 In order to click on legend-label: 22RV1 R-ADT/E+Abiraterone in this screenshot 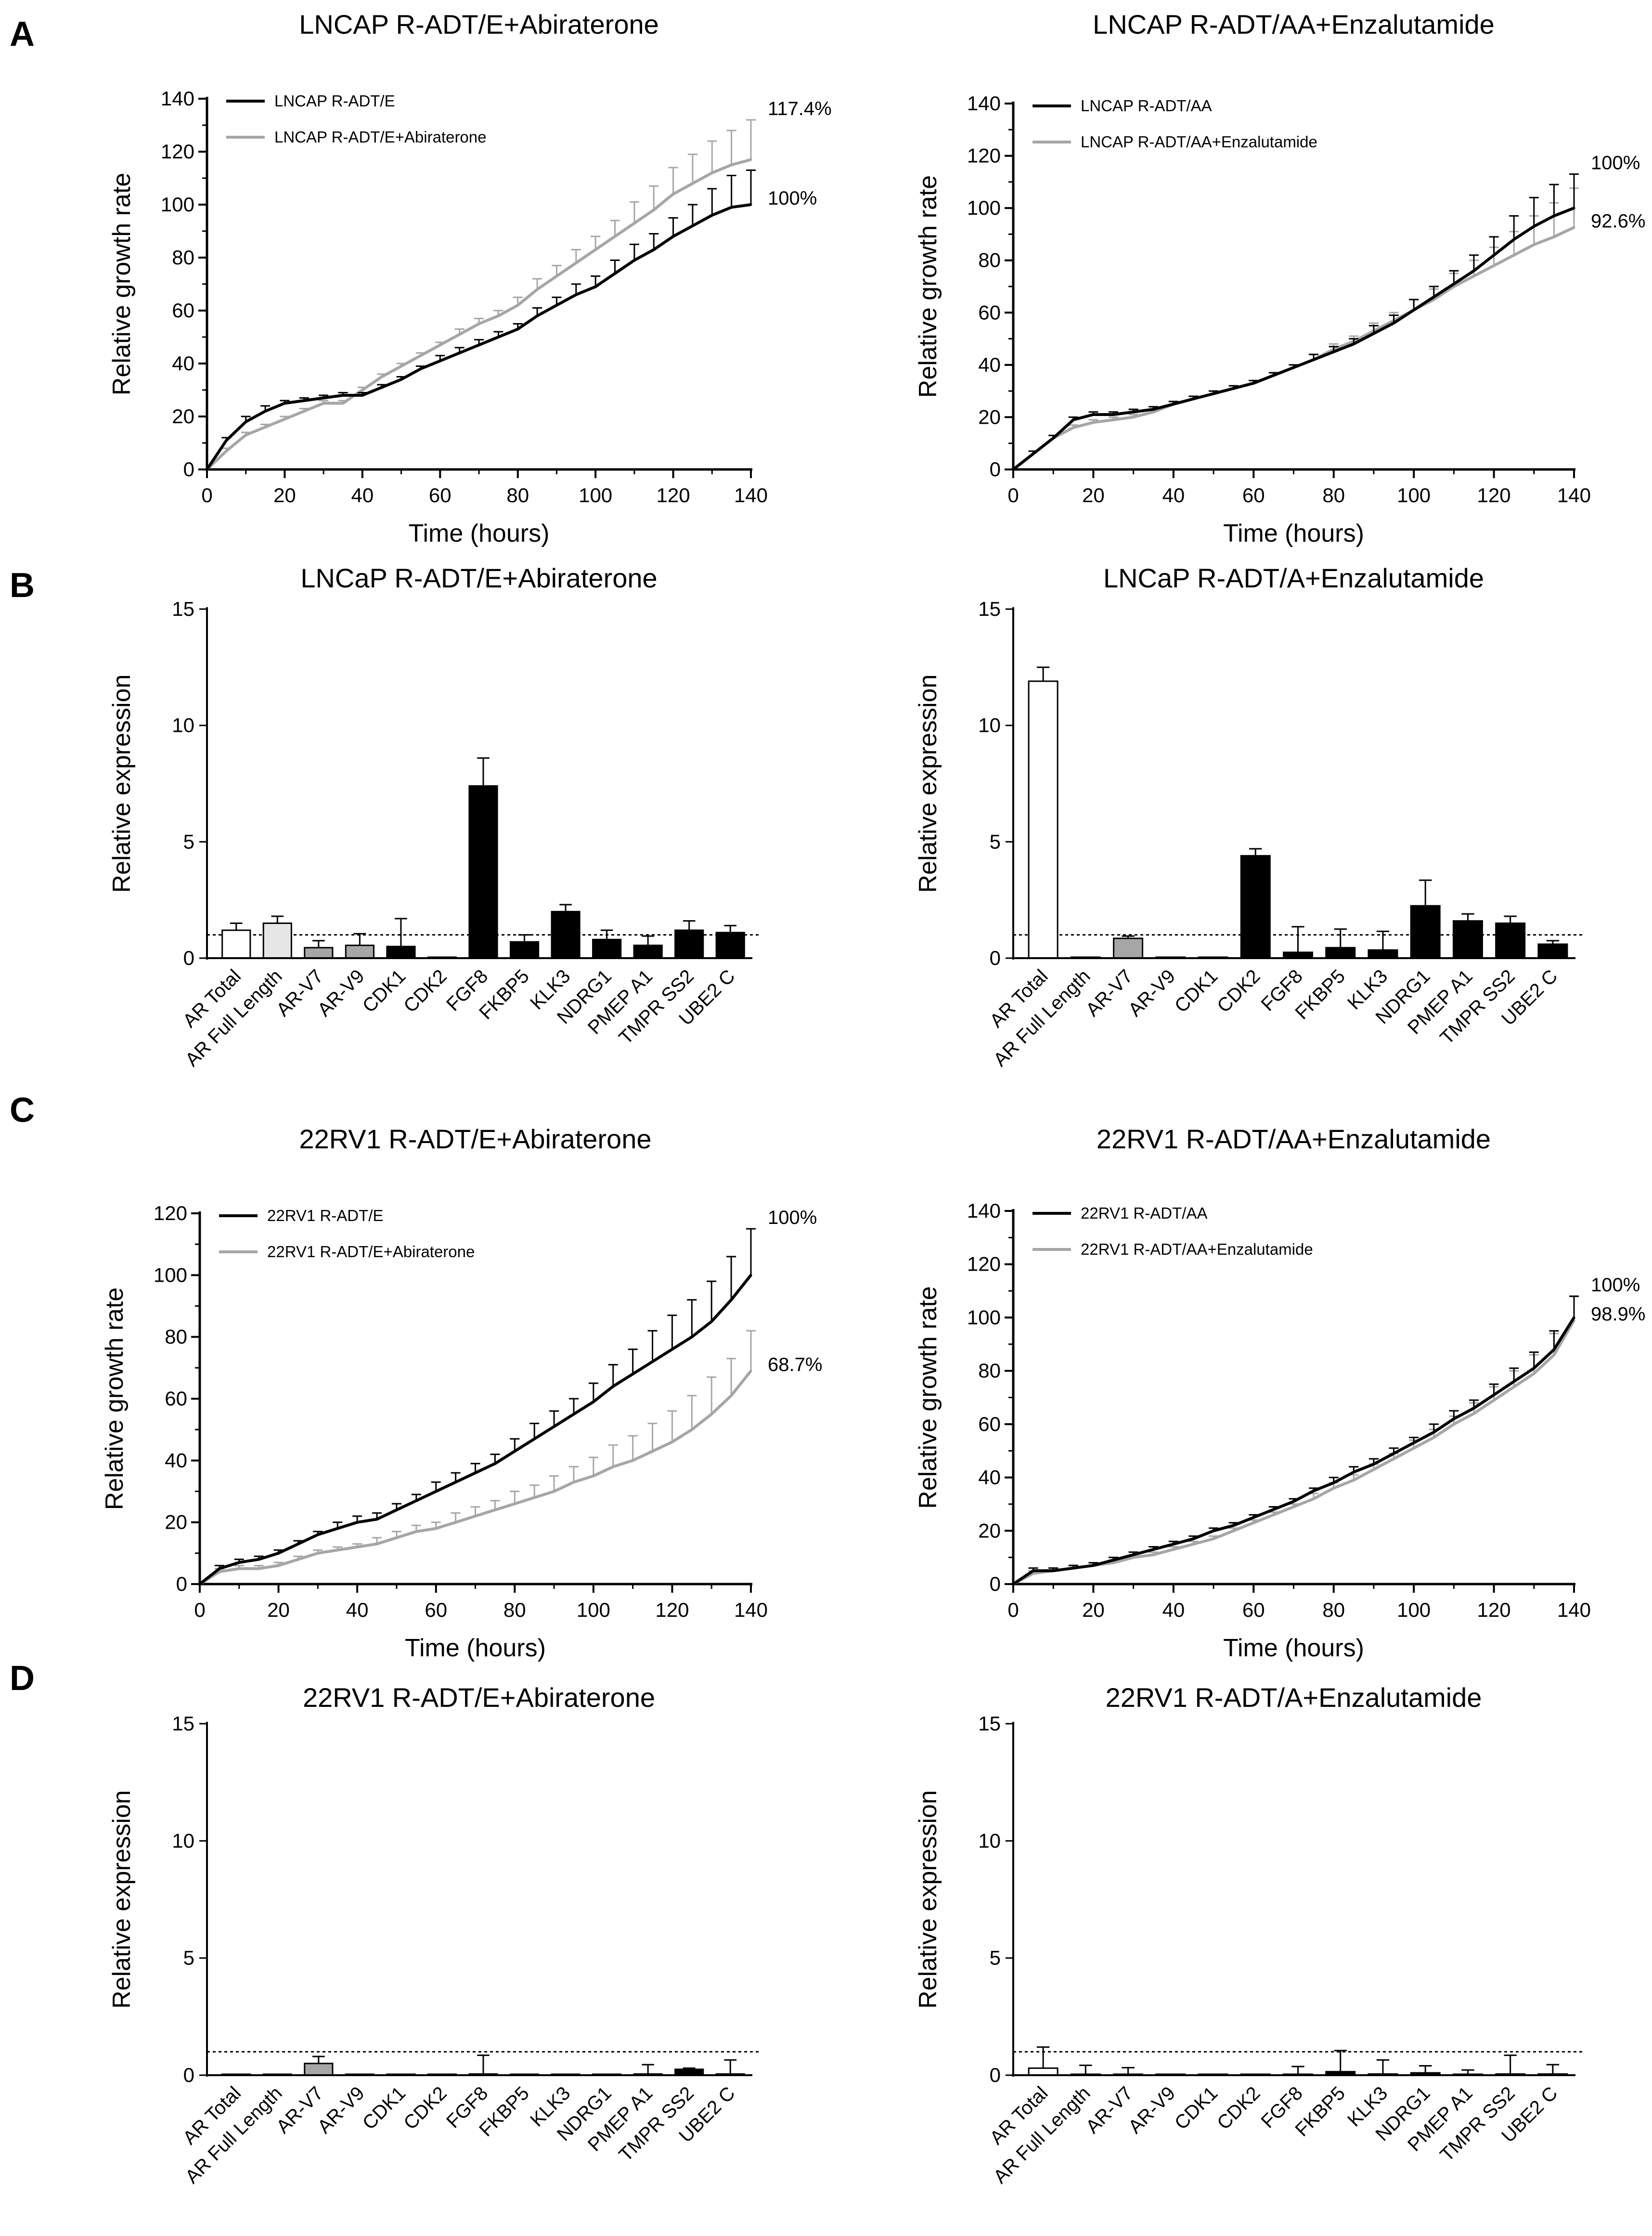, I will do `click(371, 1252)`.